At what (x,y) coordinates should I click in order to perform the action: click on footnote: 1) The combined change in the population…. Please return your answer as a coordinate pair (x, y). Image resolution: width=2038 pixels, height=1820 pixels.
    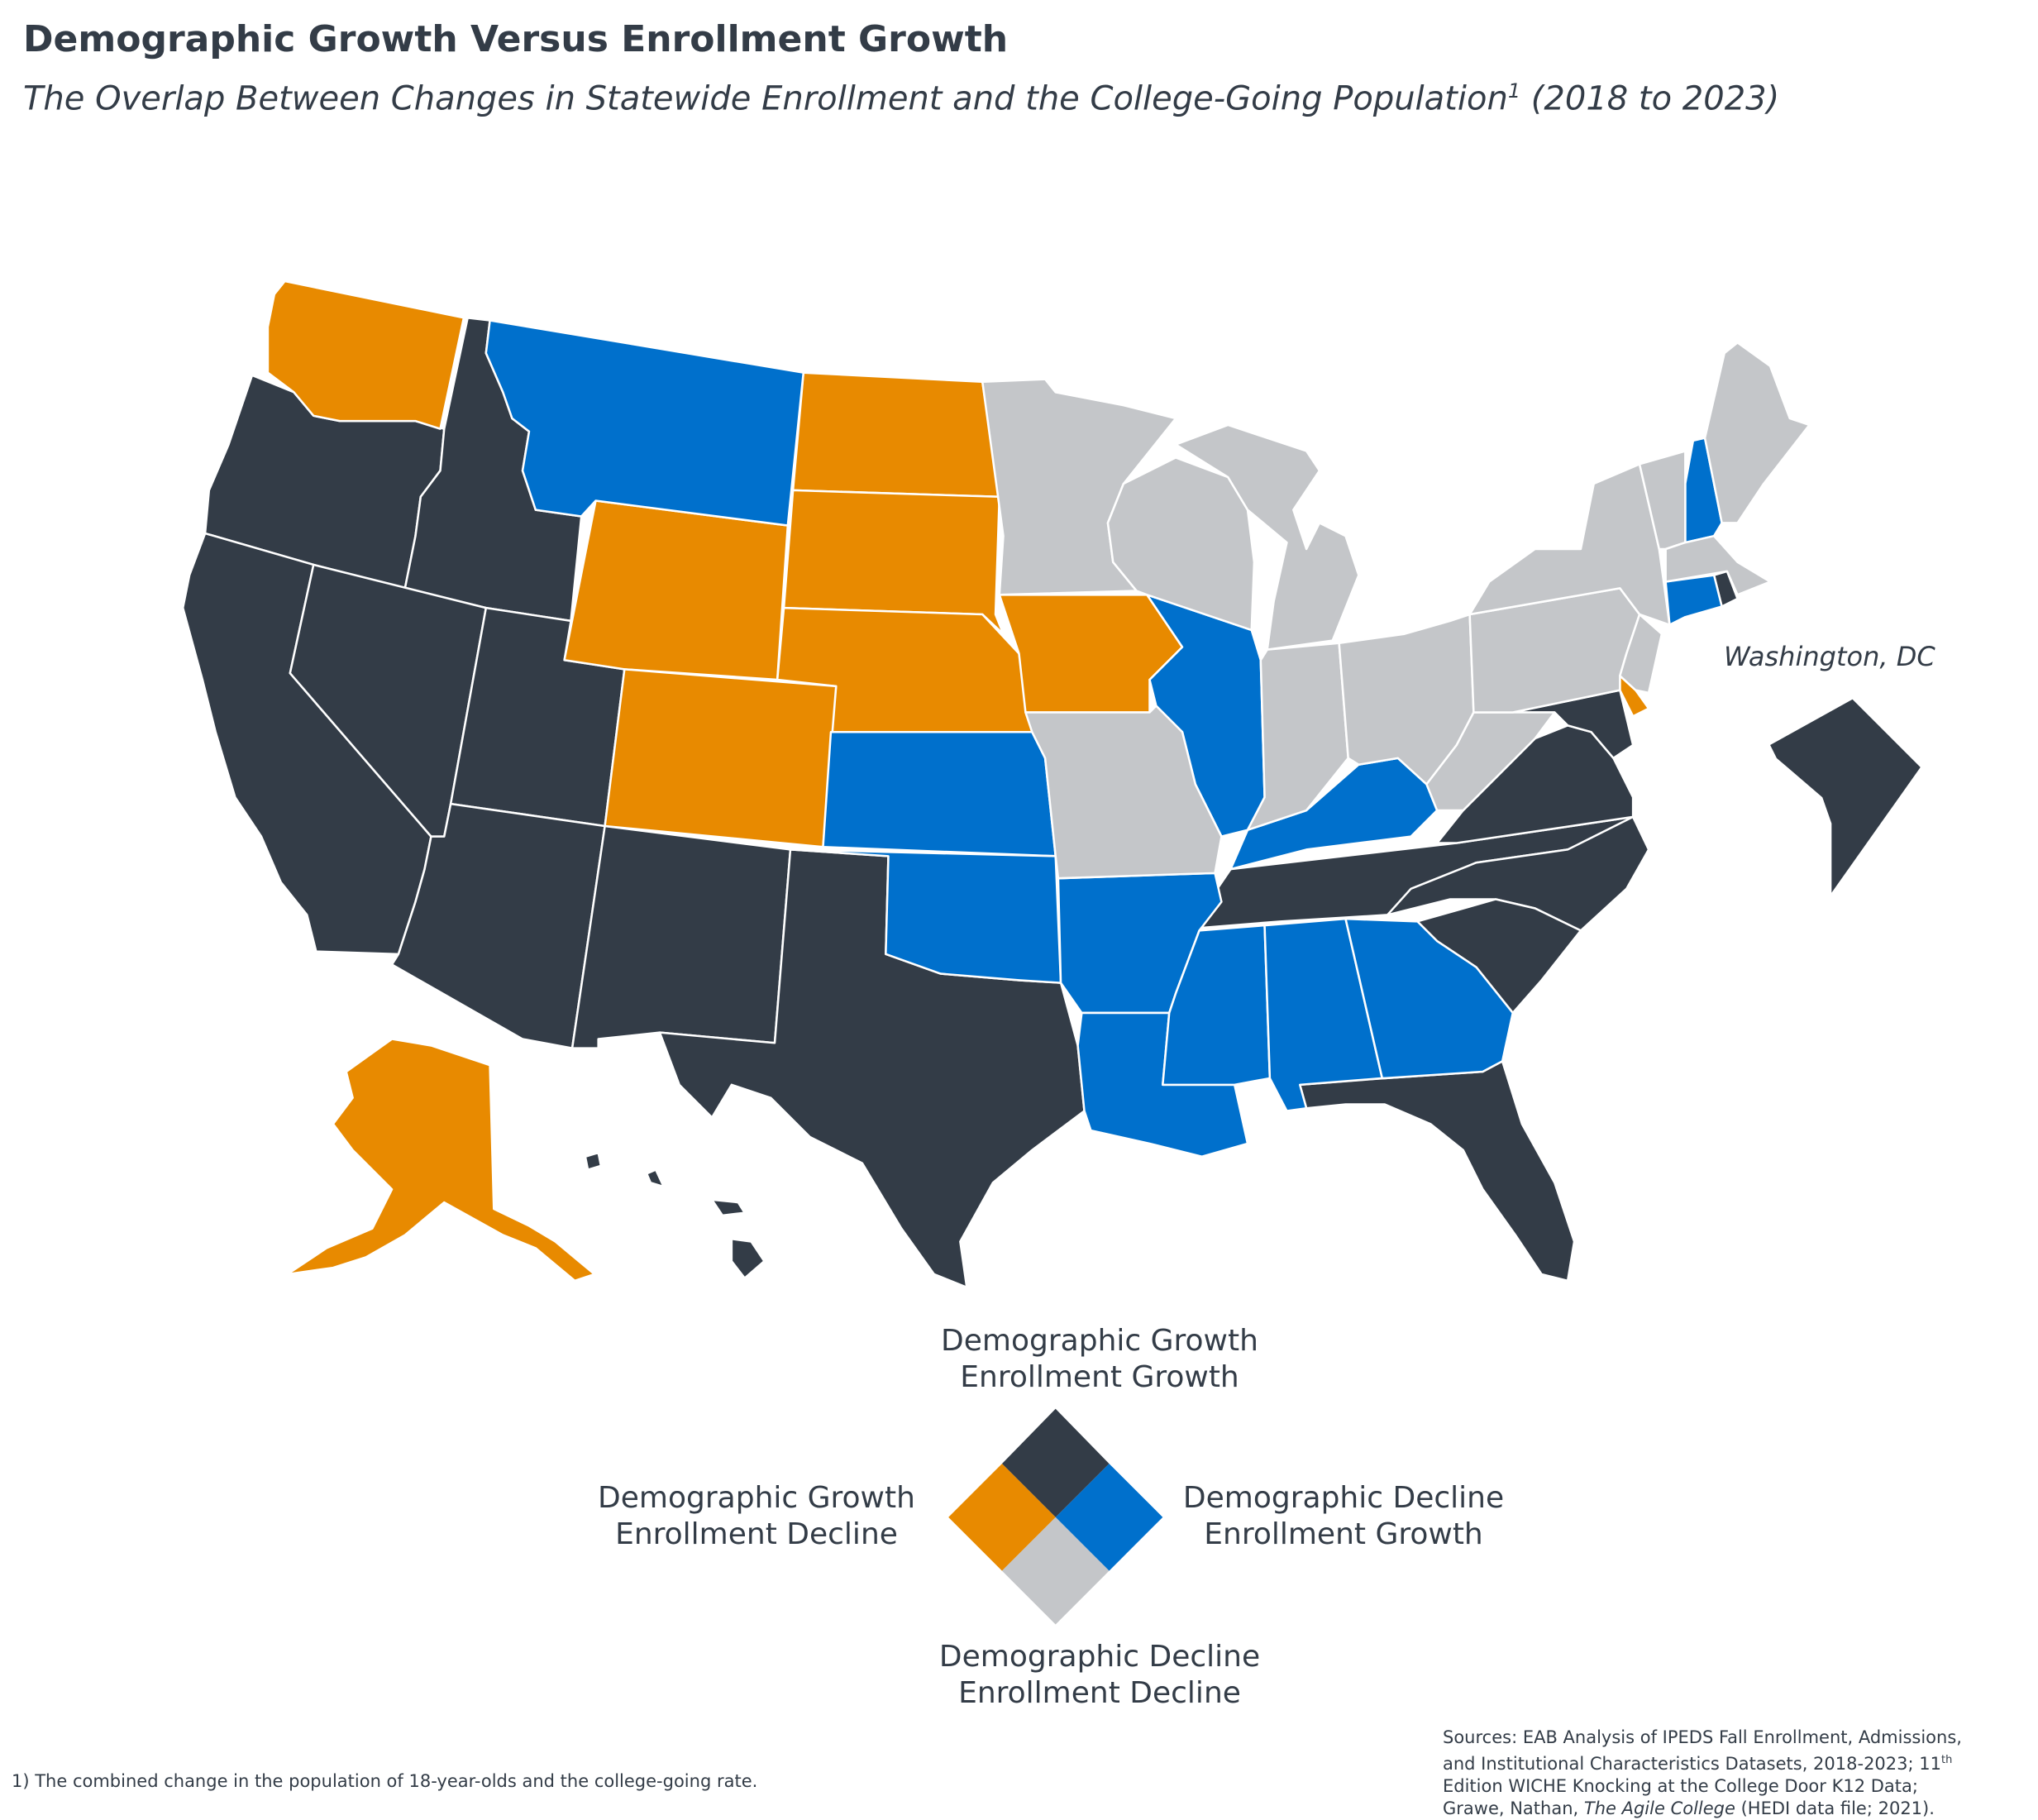
    Looking at the image, I should click on (385, 1781).